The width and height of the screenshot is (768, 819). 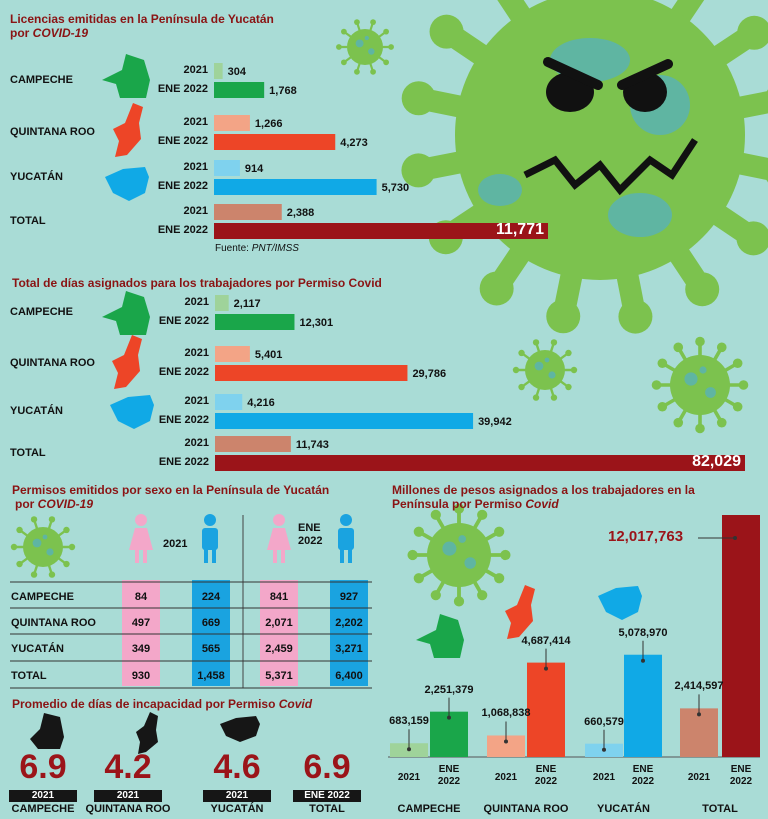 What do you see at coordinates (459, 504) in the screenshot?
I see `section5-title-prefix: Península por Permiso` at bounding box center [459, 504].